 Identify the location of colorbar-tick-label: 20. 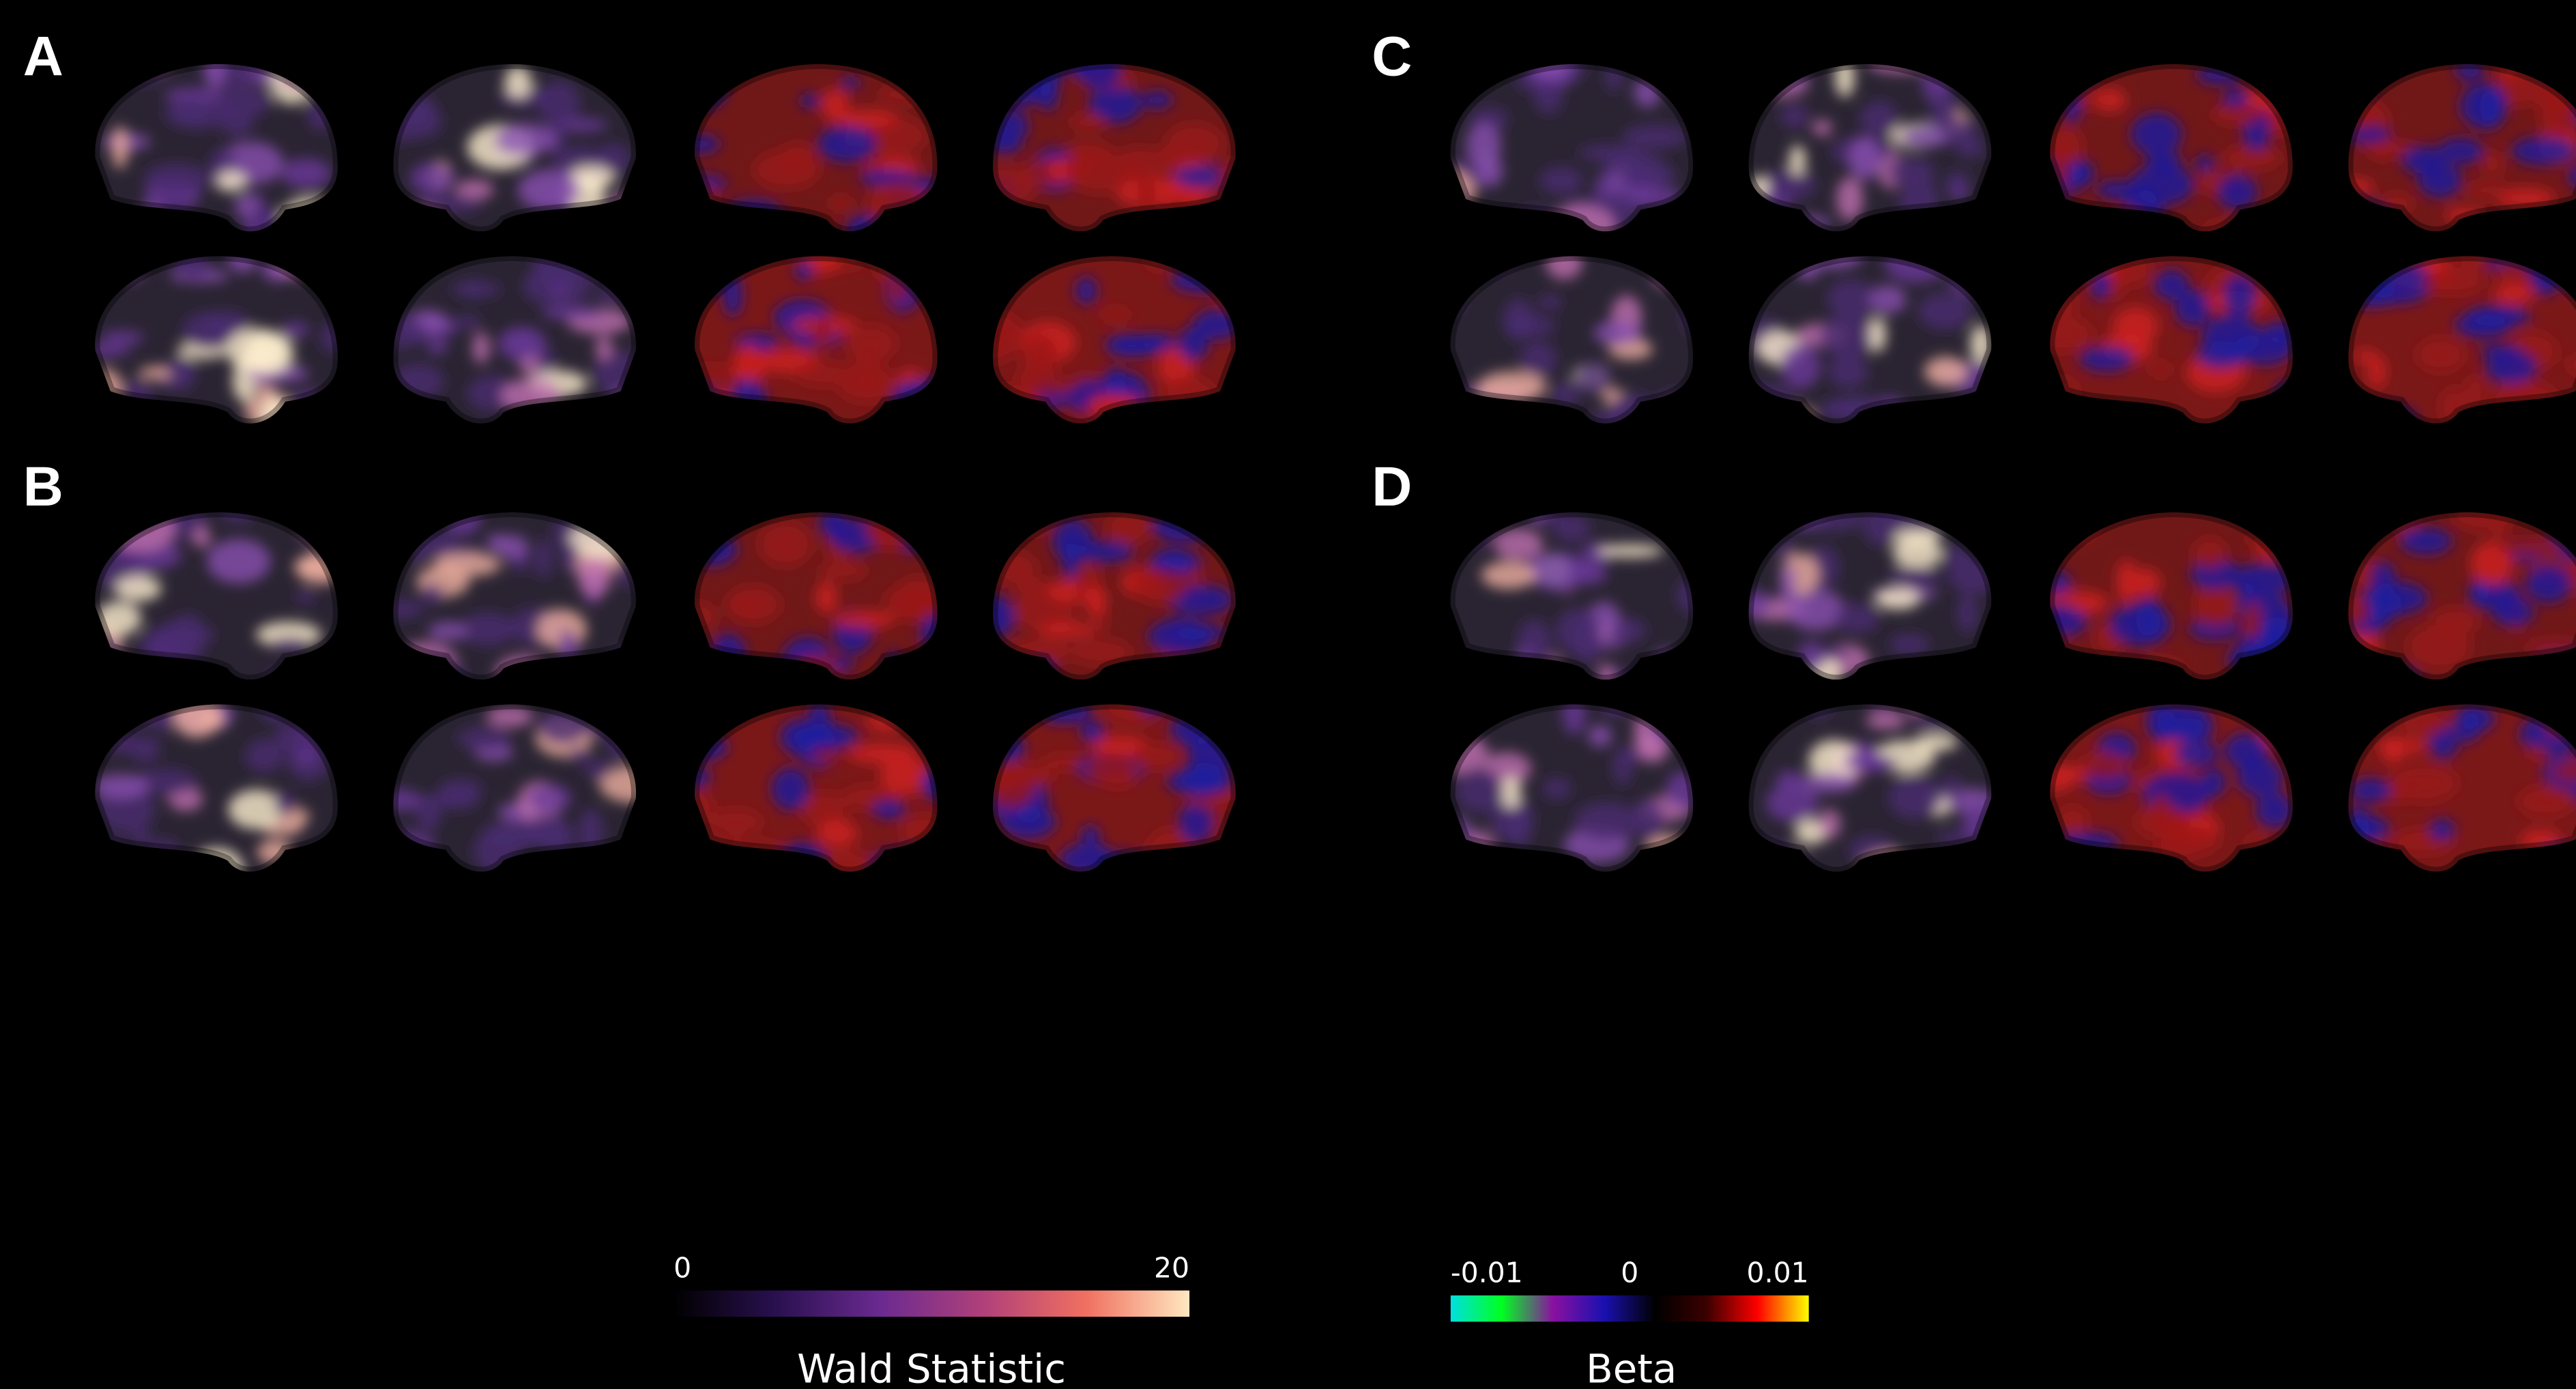
(1171, 1267).